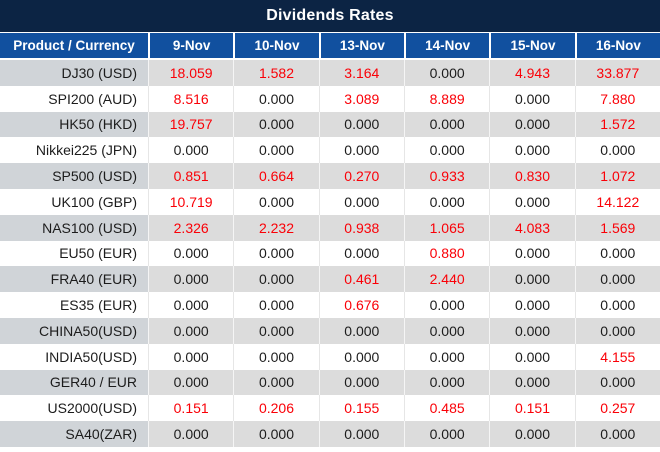  I want to click on dividend-value-cell: 4.943, so click(532, 73).